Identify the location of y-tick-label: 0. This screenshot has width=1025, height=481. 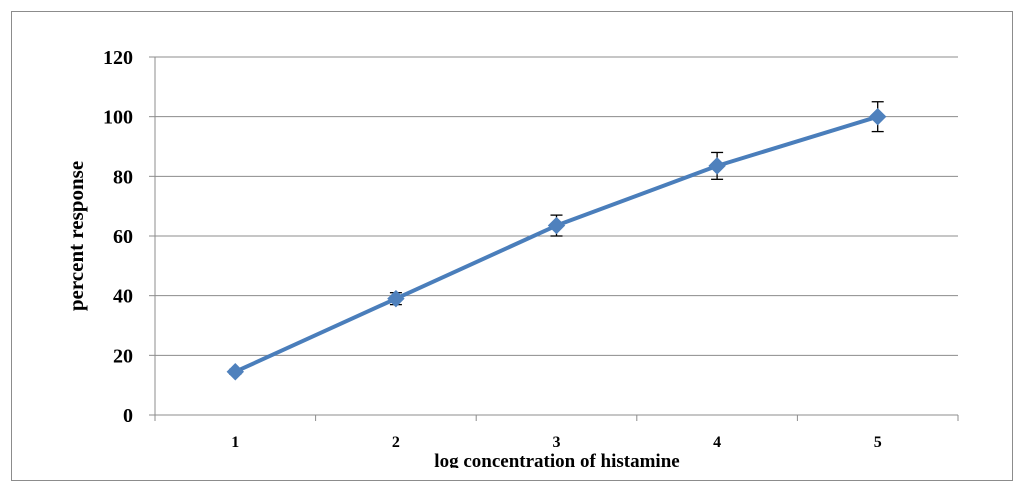
(128, 416).